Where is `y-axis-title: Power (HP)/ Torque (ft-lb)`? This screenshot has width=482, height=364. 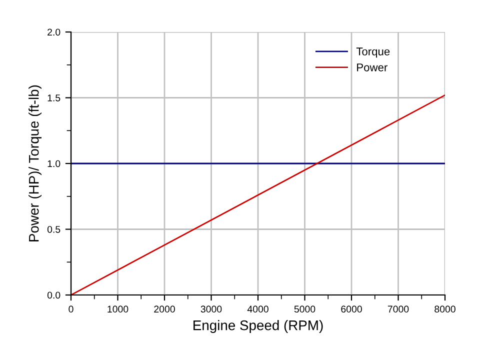 y-axis-title: Power (HP)/ Torque (ft-lb) is located at coordinates (35, 163).